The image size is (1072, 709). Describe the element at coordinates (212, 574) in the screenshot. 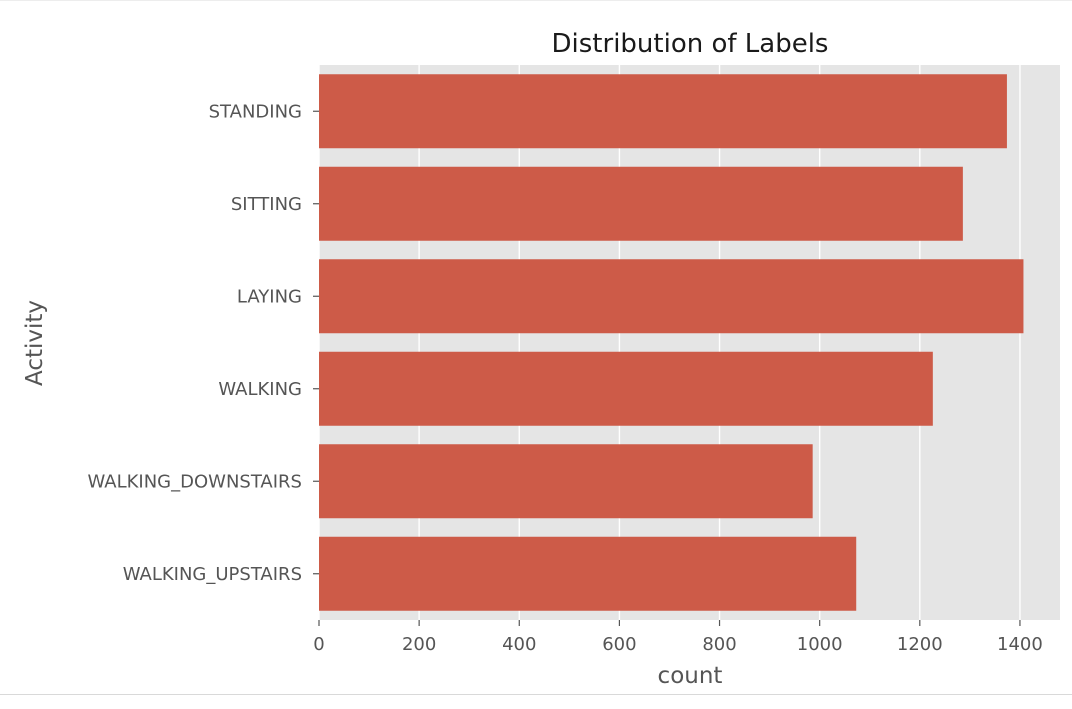

I see `y-tick-label: WALKING_UPSTAIRS` at that location.